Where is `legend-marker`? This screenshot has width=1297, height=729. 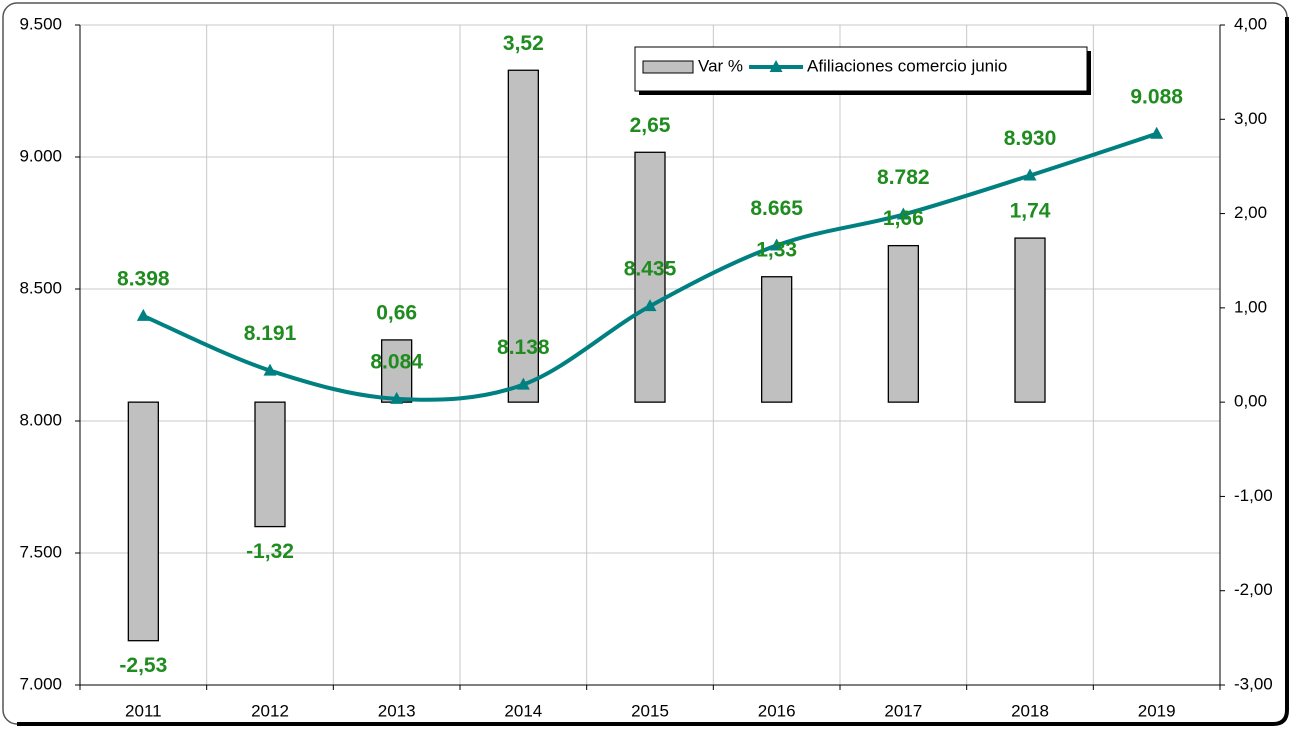 legend-marker is located at coordinates (776, 66).